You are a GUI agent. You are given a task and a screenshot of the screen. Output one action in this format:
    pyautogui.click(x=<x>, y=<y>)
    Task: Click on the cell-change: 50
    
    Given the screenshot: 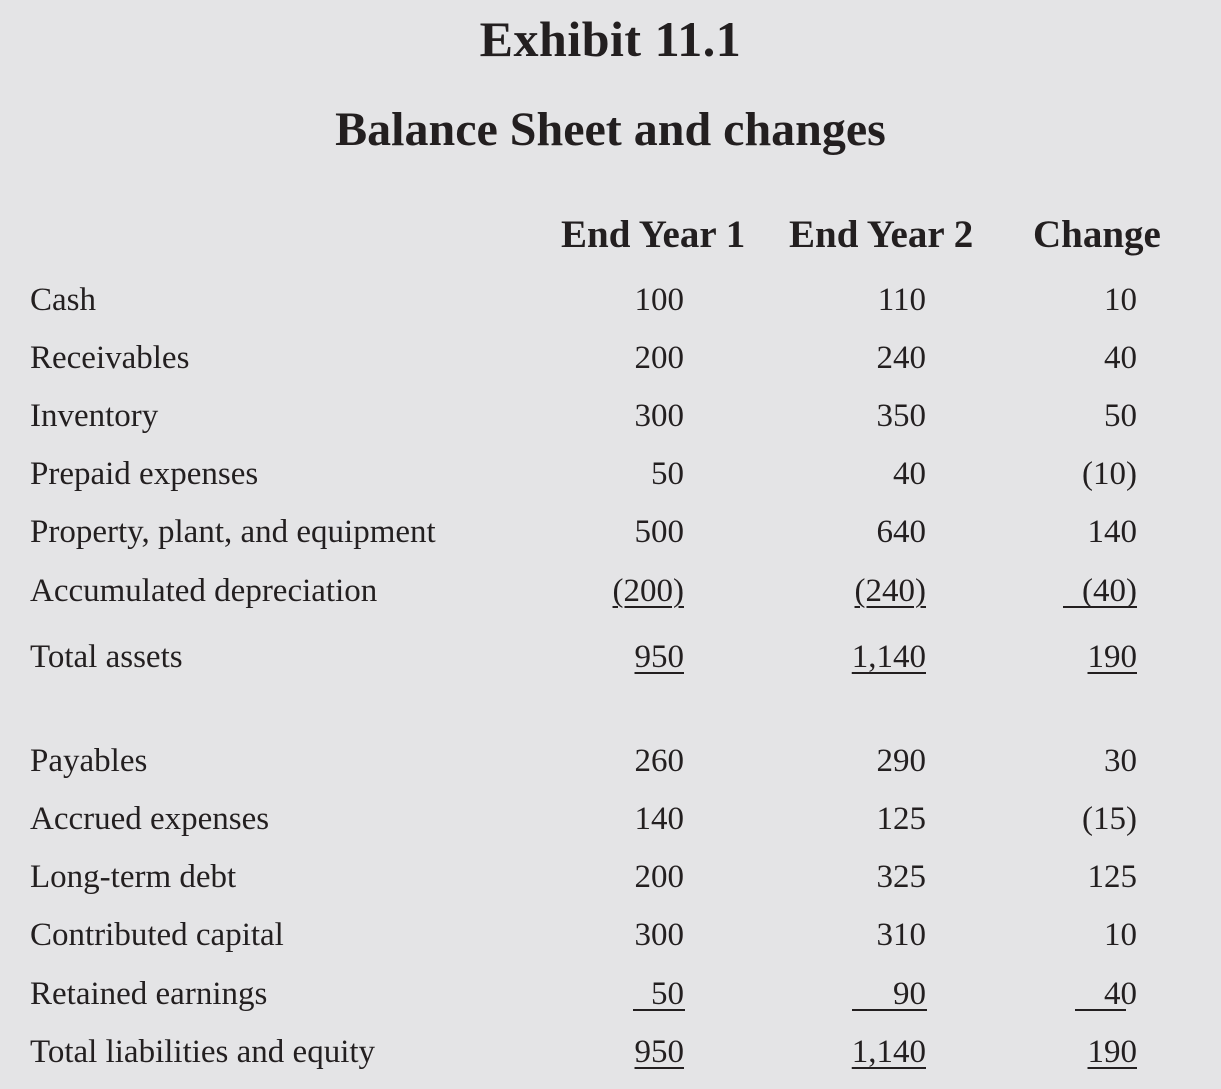 What is the action you would take?
    pyautogui.click(x=1120, y=416)
    